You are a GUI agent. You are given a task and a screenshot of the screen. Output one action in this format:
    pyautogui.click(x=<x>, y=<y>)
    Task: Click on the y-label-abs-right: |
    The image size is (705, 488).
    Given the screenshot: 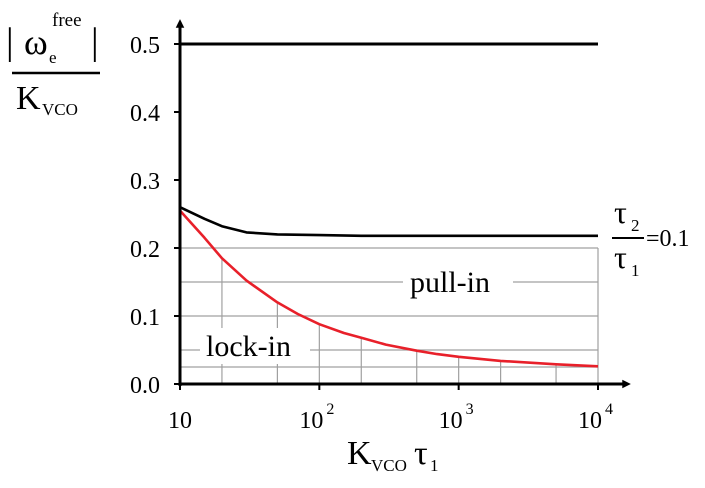 What is the action you would take?
    pyautogui.click(x=95, y=42)
    